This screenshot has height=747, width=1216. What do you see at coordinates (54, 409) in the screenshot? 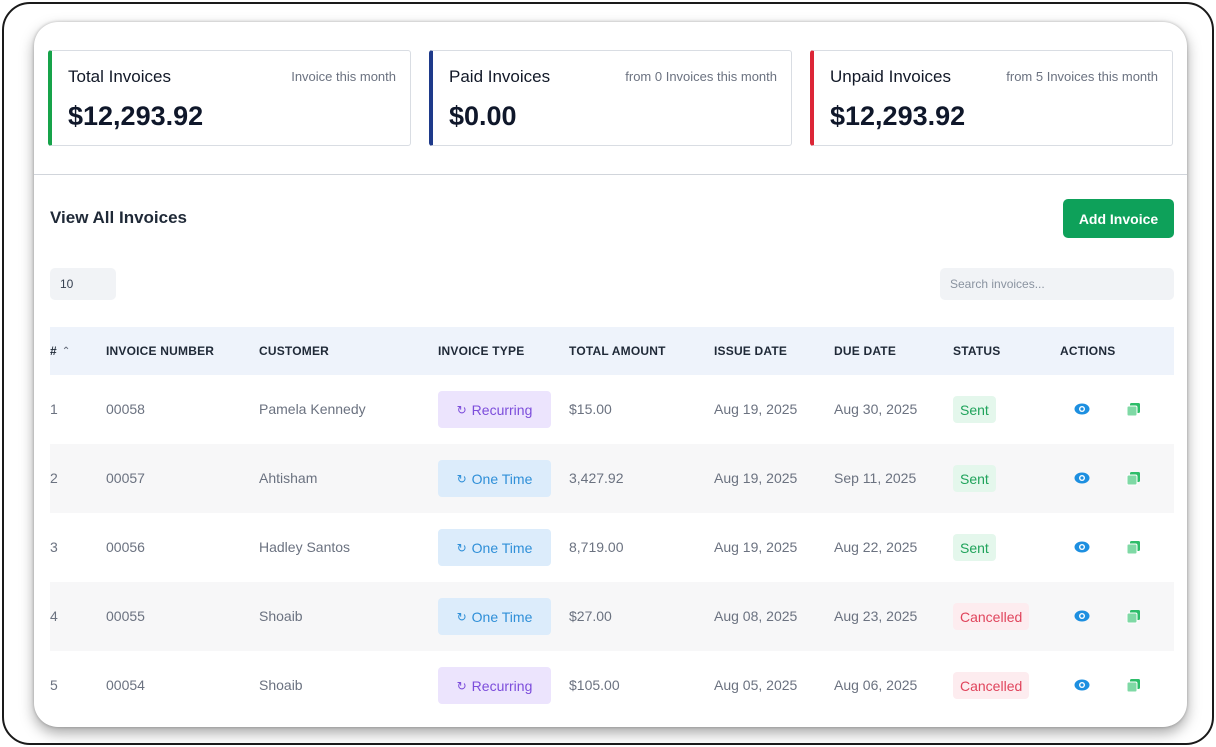
I see `row-index: 1` at bounding box center [54, 409].